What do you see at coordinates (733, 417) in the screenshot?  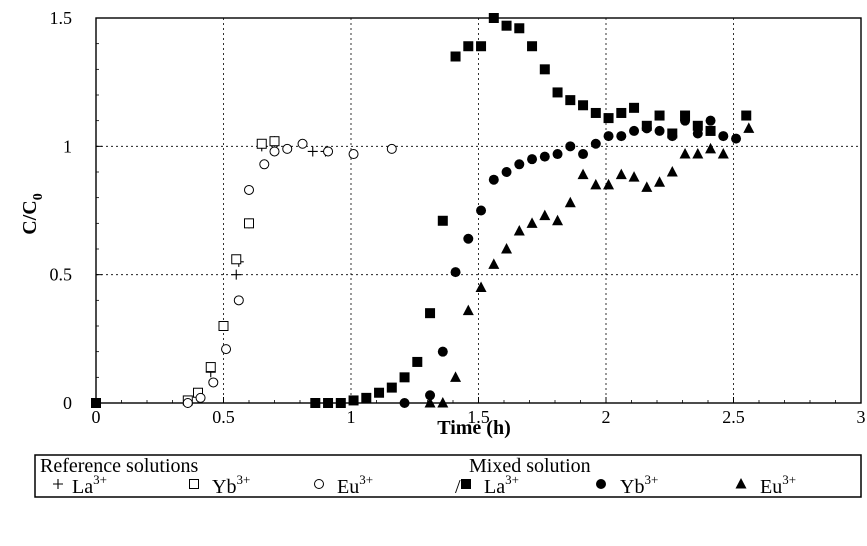 I see `x-tick-label: 2.5` at bounding box center [733, 417].